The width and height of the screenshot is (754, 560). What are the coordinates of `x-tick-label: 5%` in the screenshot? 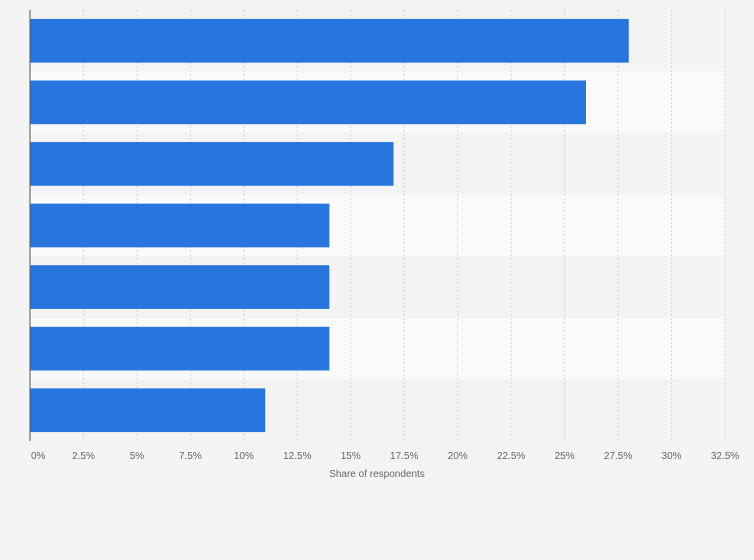 It's located at (137, 456).